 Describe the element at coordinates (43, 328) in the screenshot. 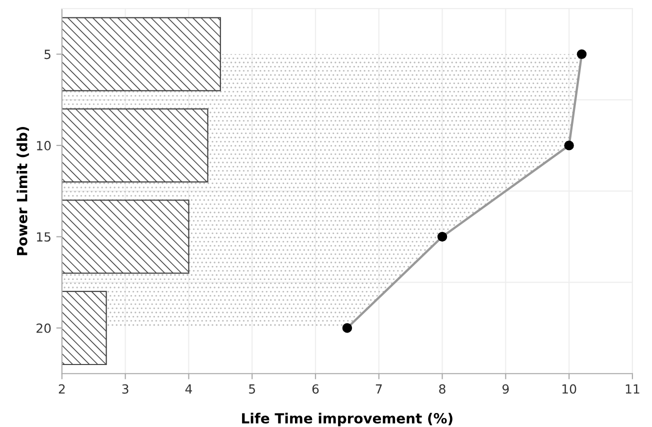

I see `y-tick-label: 20` at that location.